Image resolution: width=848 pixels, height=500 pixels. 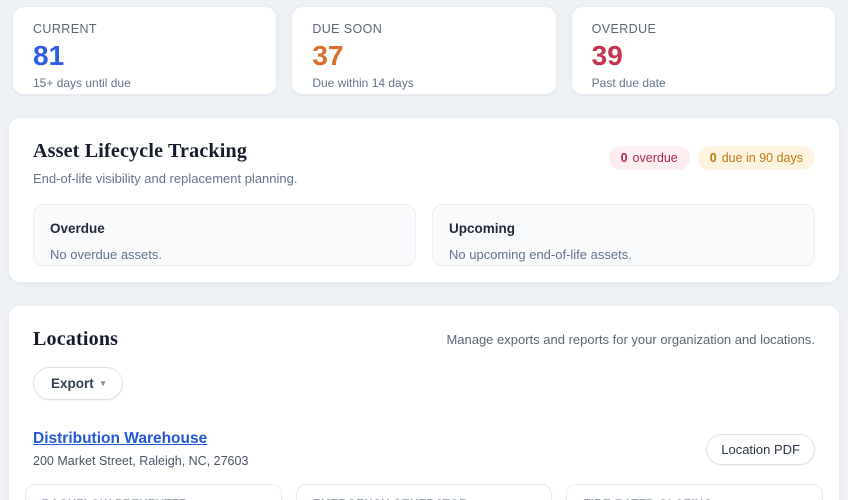 What do you see at coordinates (49, 55) in the screenshot?
I see `stat-value: 81` at bounding box center [49, 55].